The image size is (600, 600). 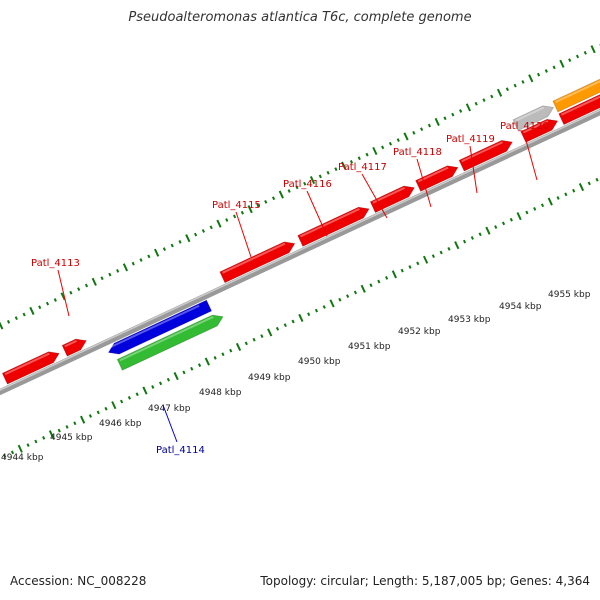 What do you see at coordinates (520, 307) in the screenshot?
I see `scale-label: 4954 kbp` at bounding box center [520, 307].